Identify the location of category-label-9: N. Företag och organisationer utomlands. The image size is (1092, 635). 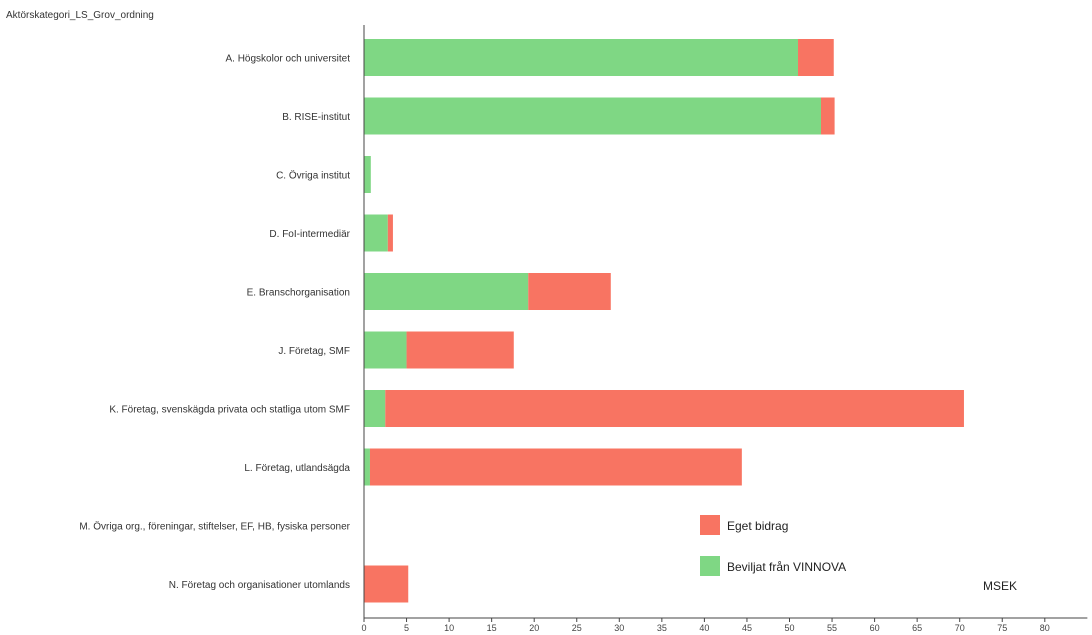
(259, 585).